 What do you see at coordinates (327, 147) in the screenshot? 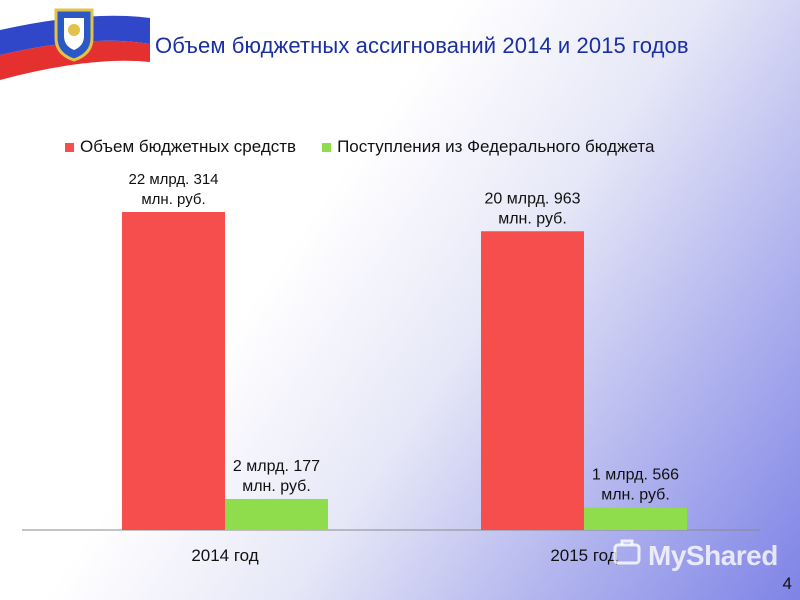
I see `legend-swatch-federal` at bounding box center [327, 147].